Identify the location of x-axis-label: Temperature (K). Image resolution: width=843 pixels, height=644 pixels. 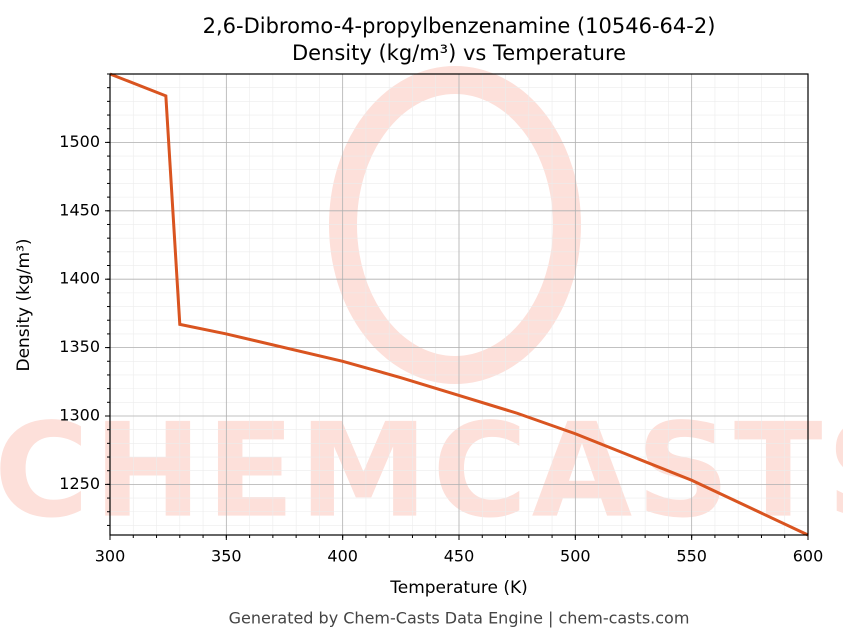
(458, 588).